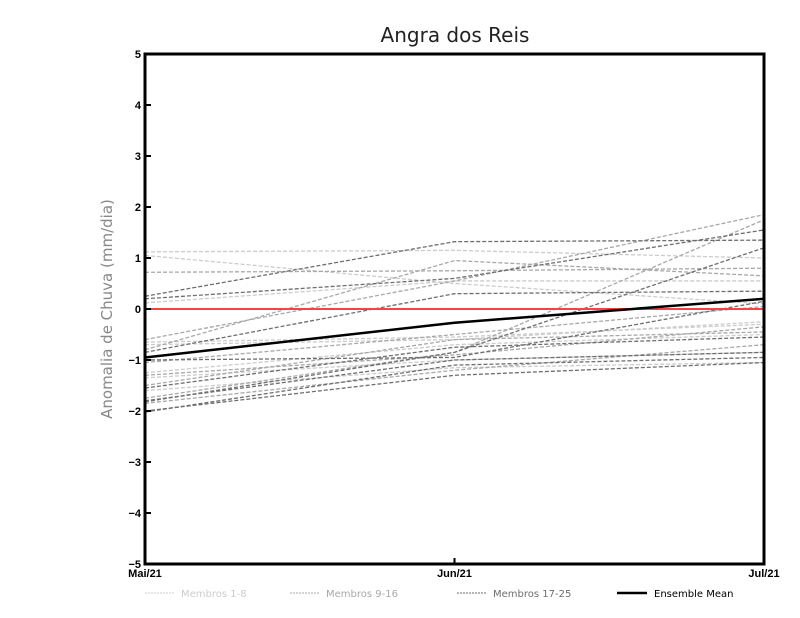 The height and width of the screenshot is (618, 800). Describe the element at coordinates (145, 574) in the screenshot. I see `x-tick-label: Mai/21` at that location.